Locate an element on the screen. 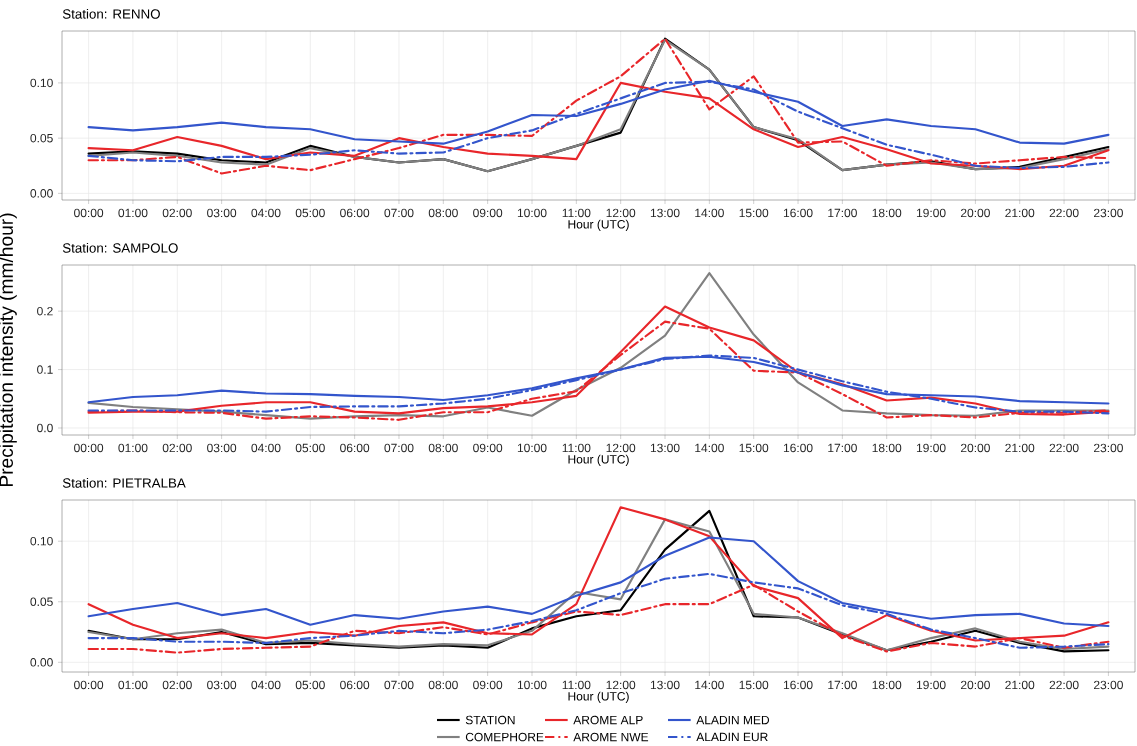 Image resolution: width=1137 pixels, height=746 pixels. legend-label: COMEPHORE is located at coordinates (504, 737).